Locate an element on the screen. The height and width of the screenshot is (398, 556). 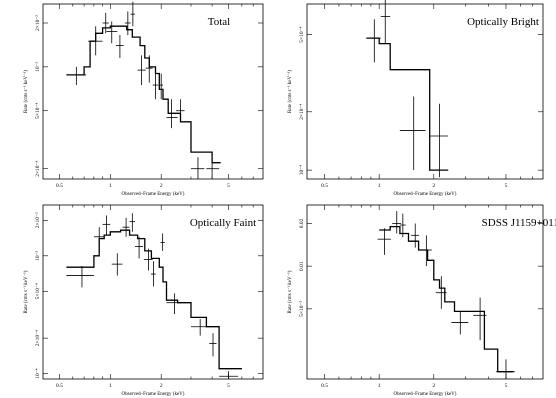
panel-title: Total is located at coordinates (219, 22).